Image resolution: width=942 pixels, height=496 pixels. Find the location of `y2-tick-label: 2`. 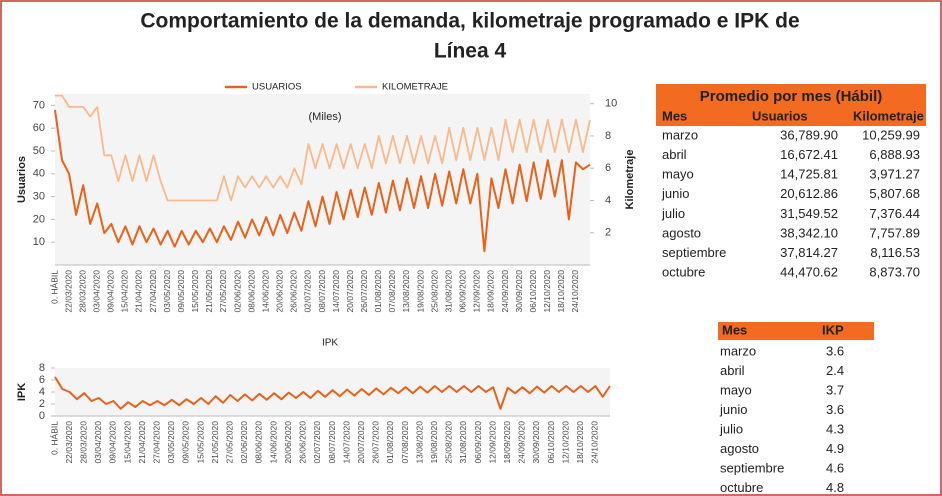

y2-tick-label: 2 is located at coordinates (608, 233).